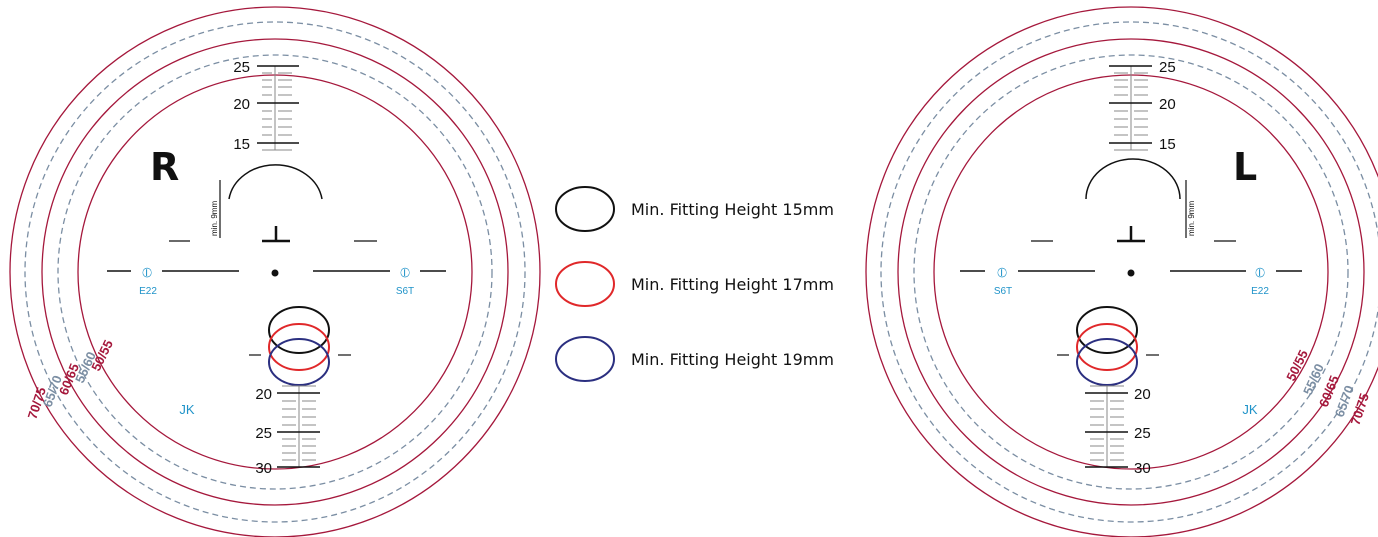 The height and width of the screenshot is (537, 1378). What do you see at coordinates (732, 284) in the screenshot?
I see `legend-label-17mm: Min. Fitting Height 17mm` at bounding box center [732, 284].